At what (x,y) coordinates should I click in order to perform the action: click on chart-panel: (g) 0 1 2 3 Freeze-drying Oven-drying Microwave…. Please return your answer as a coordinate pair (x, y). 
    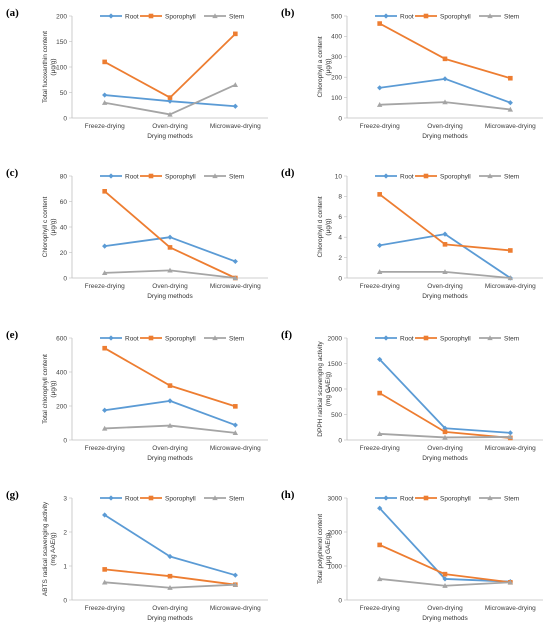
    Looking at the image, I should click on (137, 555).